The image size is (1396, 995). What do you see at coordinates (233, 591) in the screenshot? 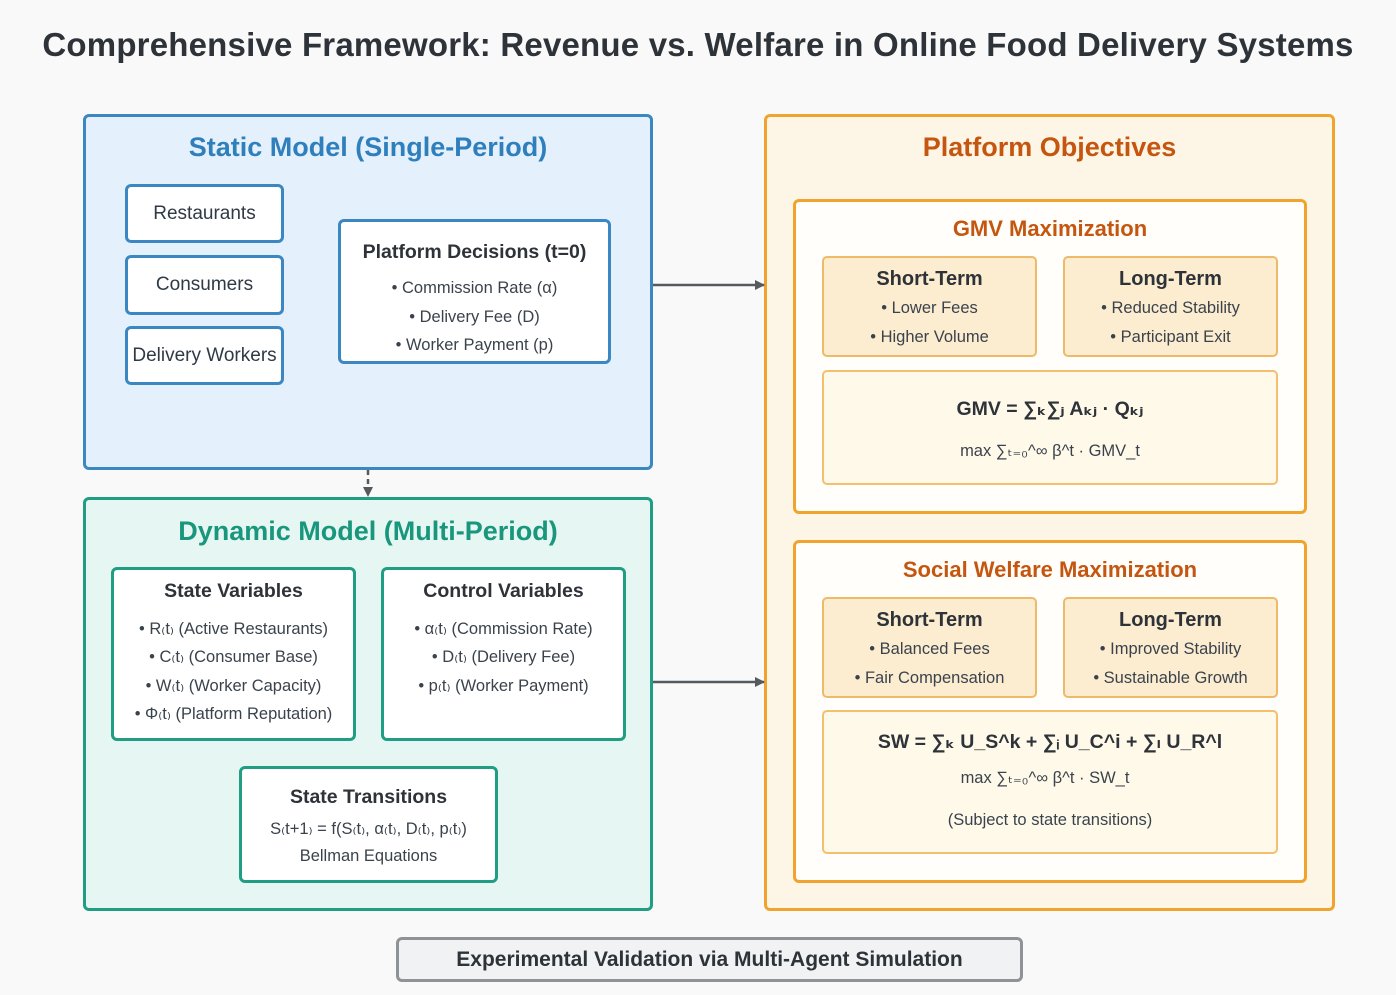
I see `state-variables-title: State Variables` at bounding box center [233, 591].